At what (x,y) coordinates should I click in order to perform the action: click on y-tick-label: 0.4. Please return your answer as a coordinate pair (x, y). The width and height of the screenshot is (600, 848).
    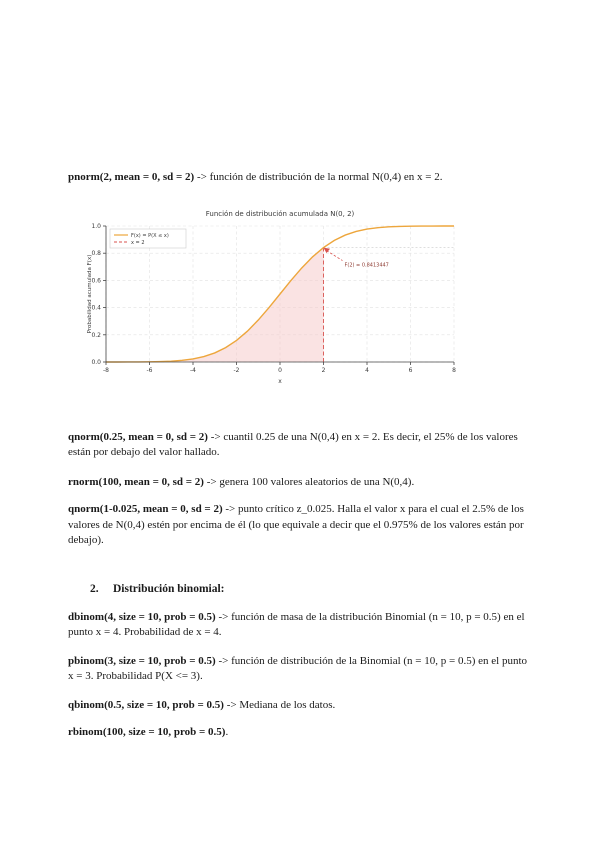
    Looking at the image, I should click on (96, 307).